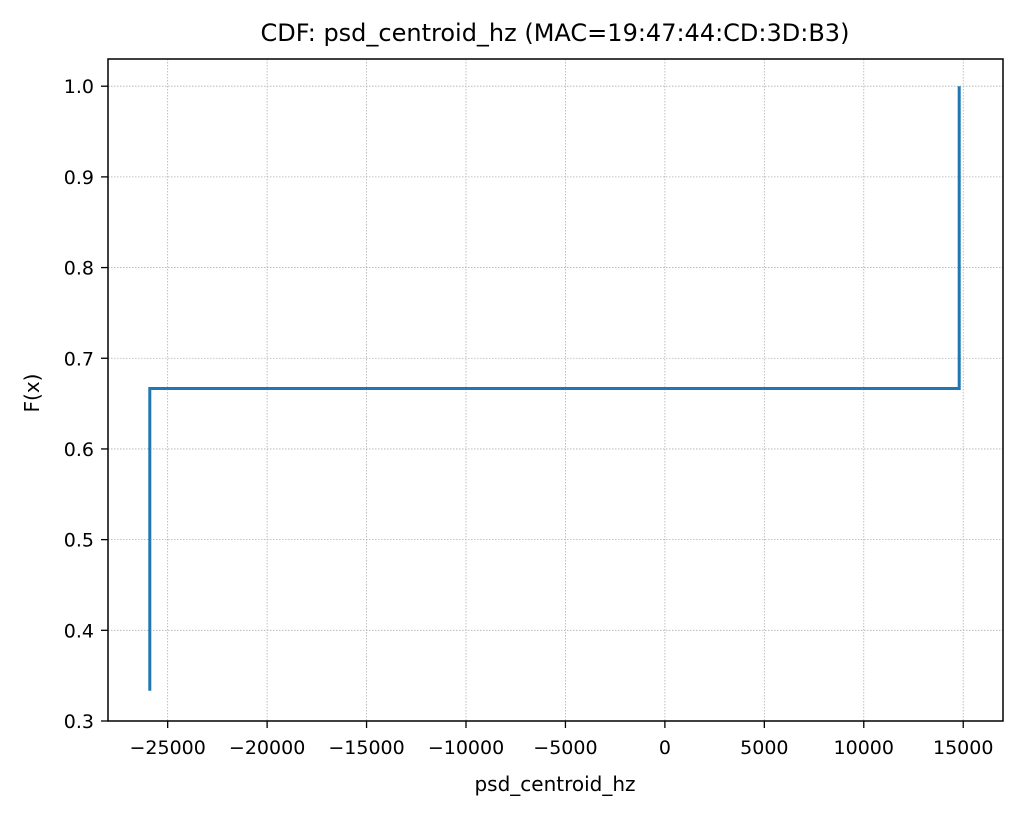  Describe the element at coordinates (32, 393) in the screenshot. I see `y-axis-label: F(x)` at that location.